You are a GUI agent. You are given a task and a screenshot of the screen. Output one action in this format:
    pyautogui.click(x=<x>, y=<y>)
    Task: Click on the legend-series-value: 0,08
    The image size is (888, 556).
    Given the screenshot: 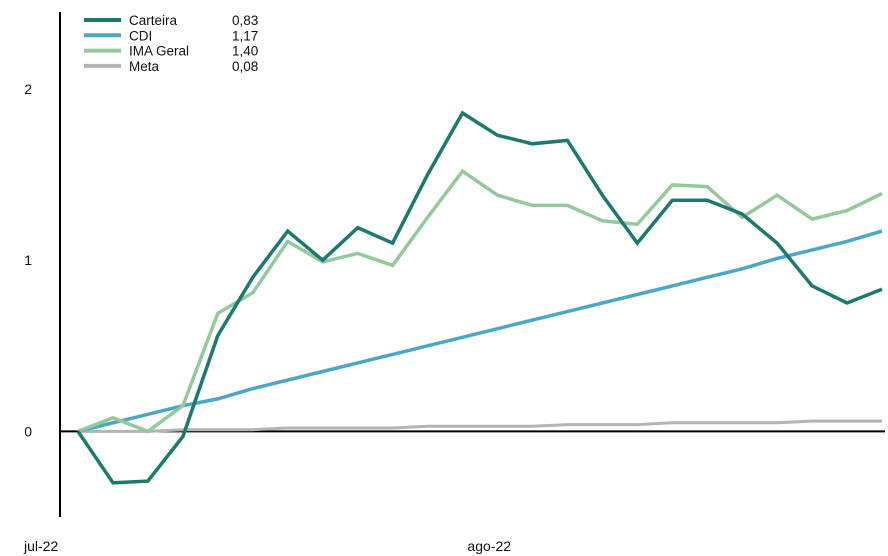 What is the action you would take?
    pyautogui.click(x=245, y=66)
    